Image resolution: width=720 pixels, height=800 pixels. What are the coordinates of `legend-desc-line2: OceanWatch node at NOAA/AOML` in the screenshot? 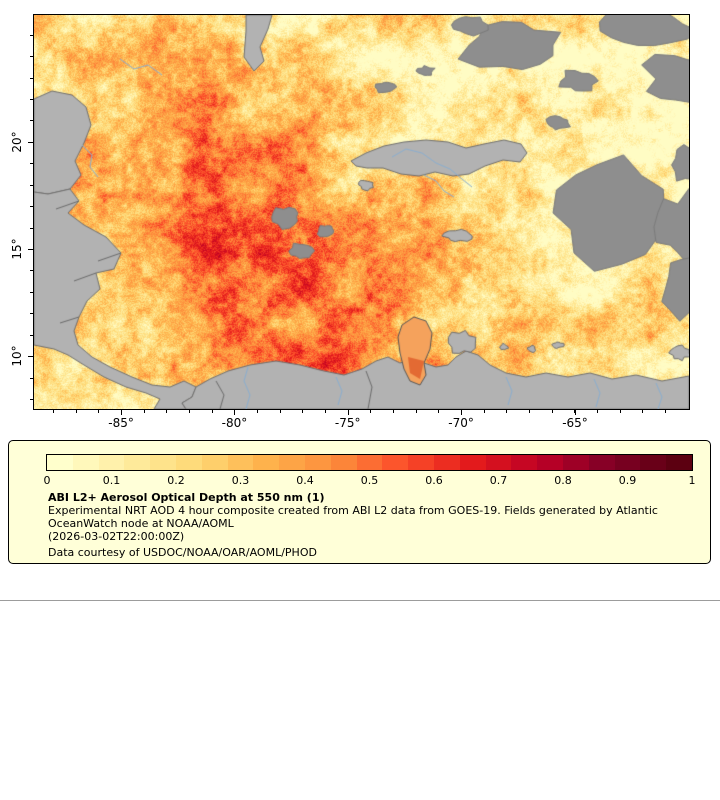 It's located at (141, 523).